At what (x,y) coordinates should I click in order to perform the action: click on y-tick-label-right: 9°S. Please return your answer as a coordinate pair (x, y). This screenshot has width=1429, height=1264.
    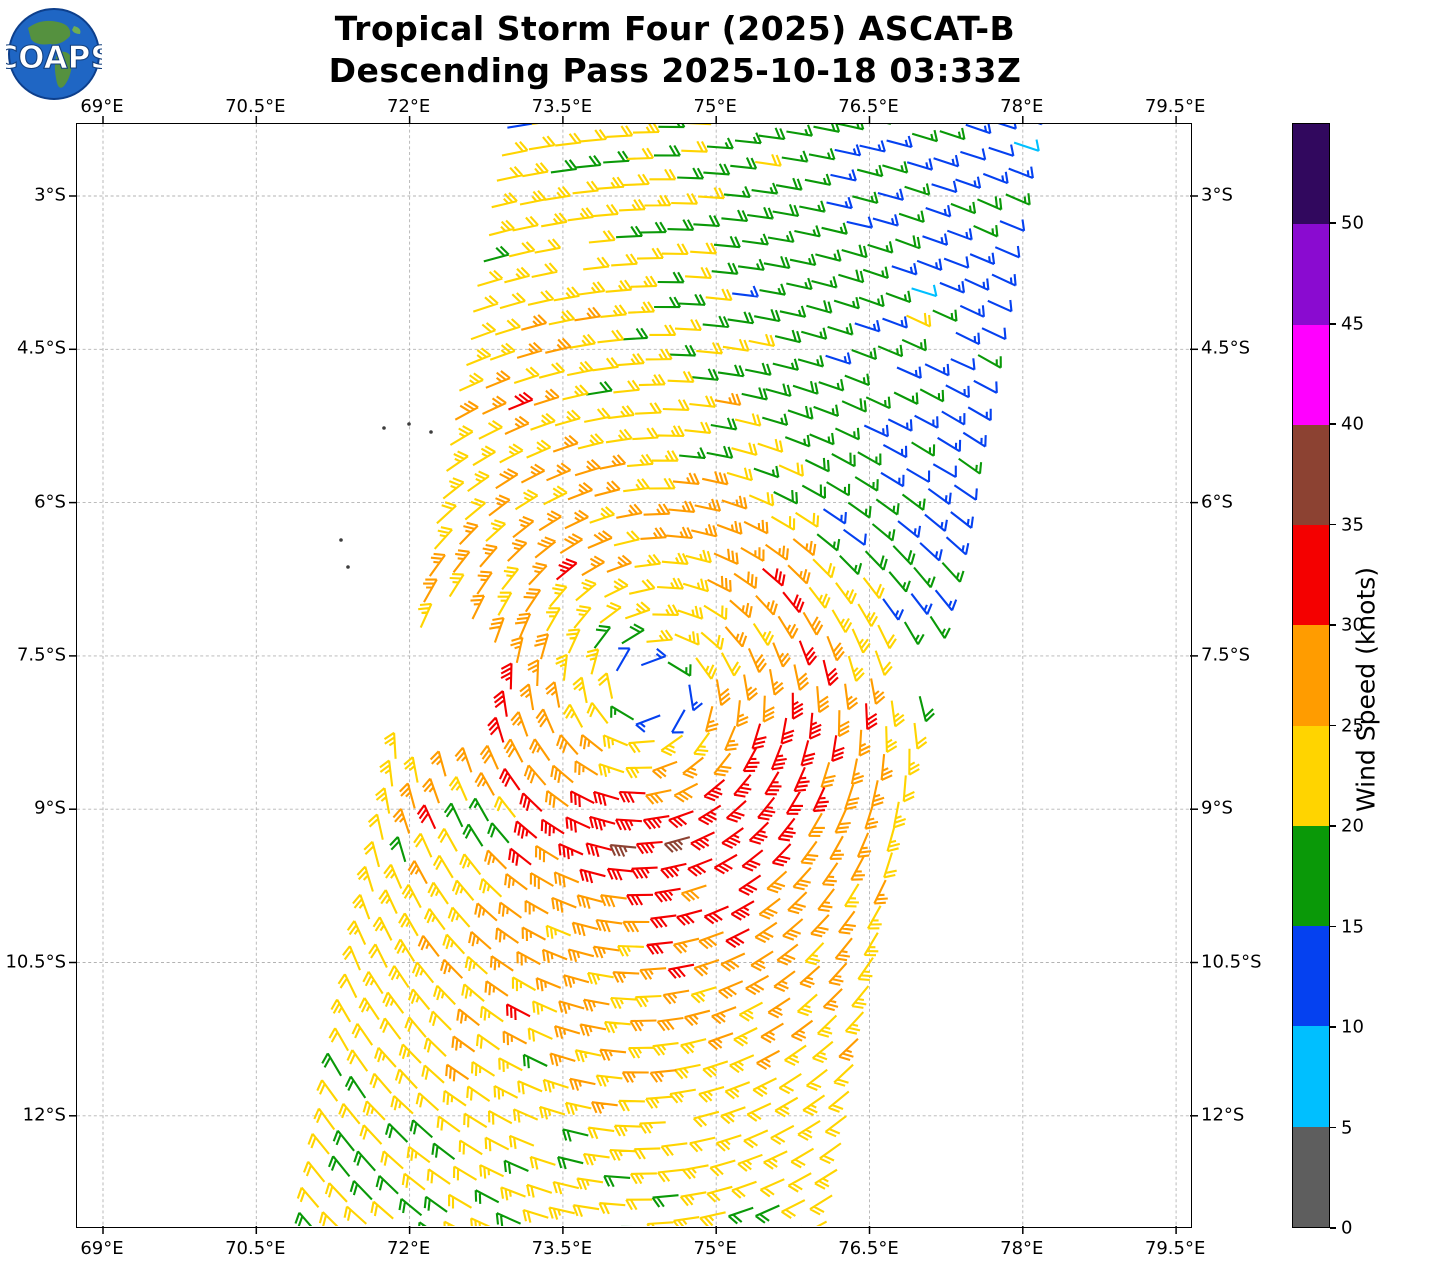
    Looking at the image, I should click on (1217, 808).